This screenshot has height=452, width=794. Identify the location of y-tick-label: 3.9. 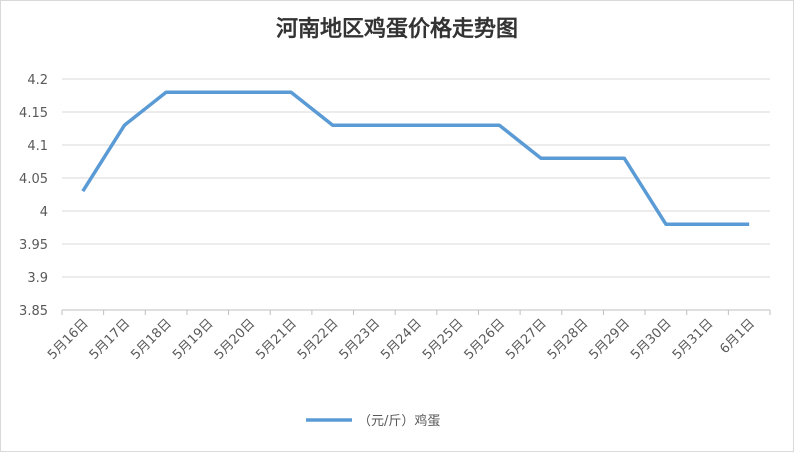
(37, 278).